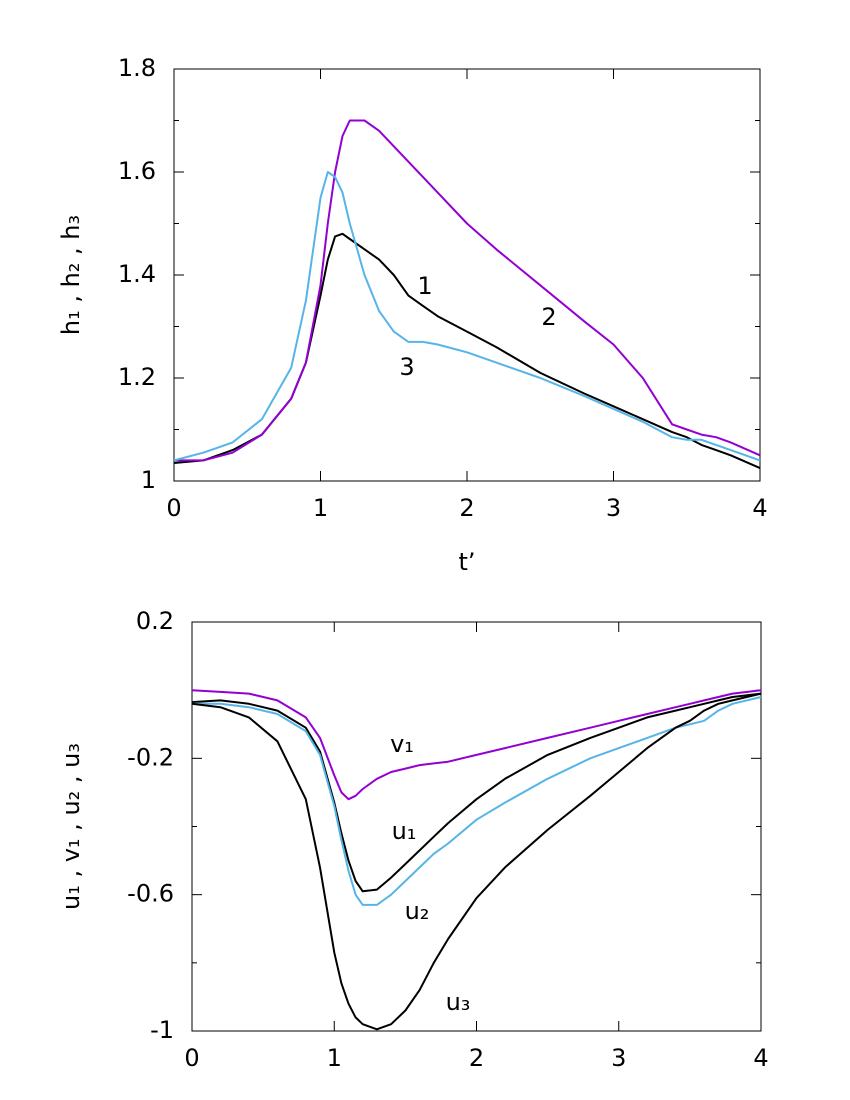  Describe the element at coordinates (137, 274) in the screenshot. I see `y-tick-label: 1.4` at that location.